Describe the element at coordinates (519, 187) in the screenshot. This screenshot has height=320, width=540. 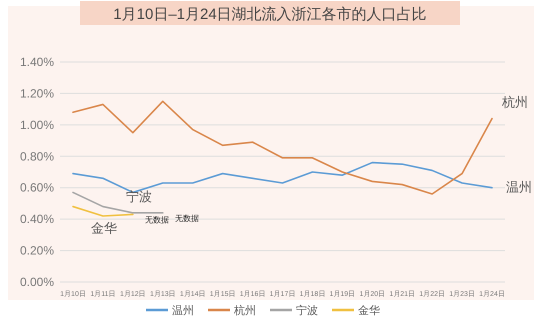
I see `text: 温州` at that location.